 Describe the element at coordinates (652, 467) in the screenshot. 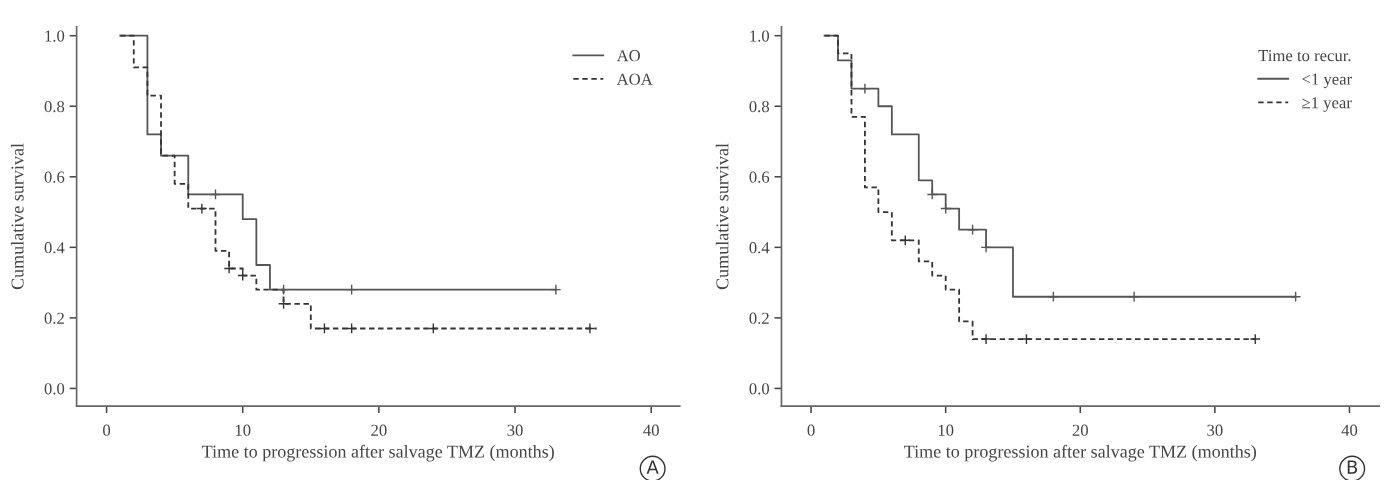

I see `text: A` at that location.